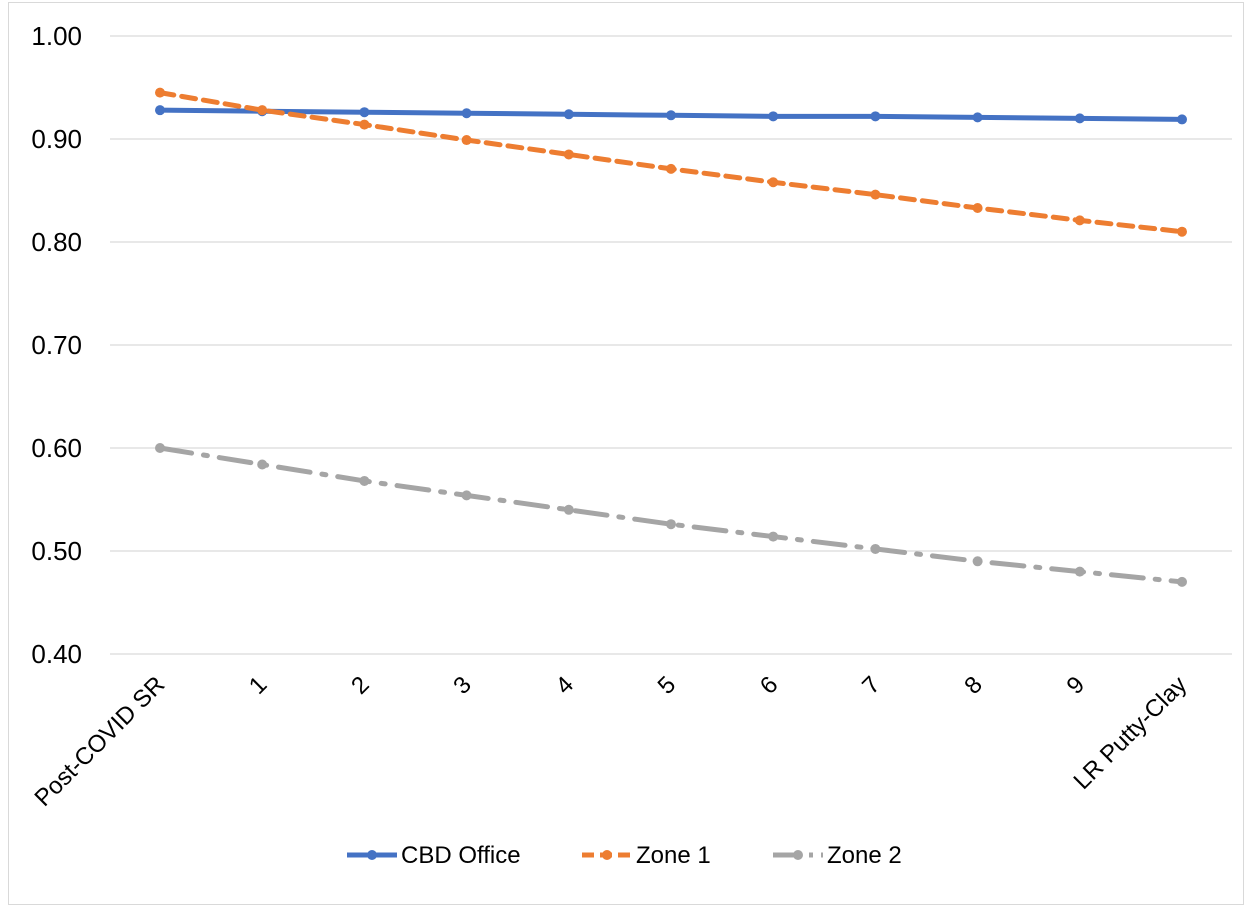  Describe the element at coordinates (864, 855) in the screenshot. I see `legend-label: Zone 2` at that location.